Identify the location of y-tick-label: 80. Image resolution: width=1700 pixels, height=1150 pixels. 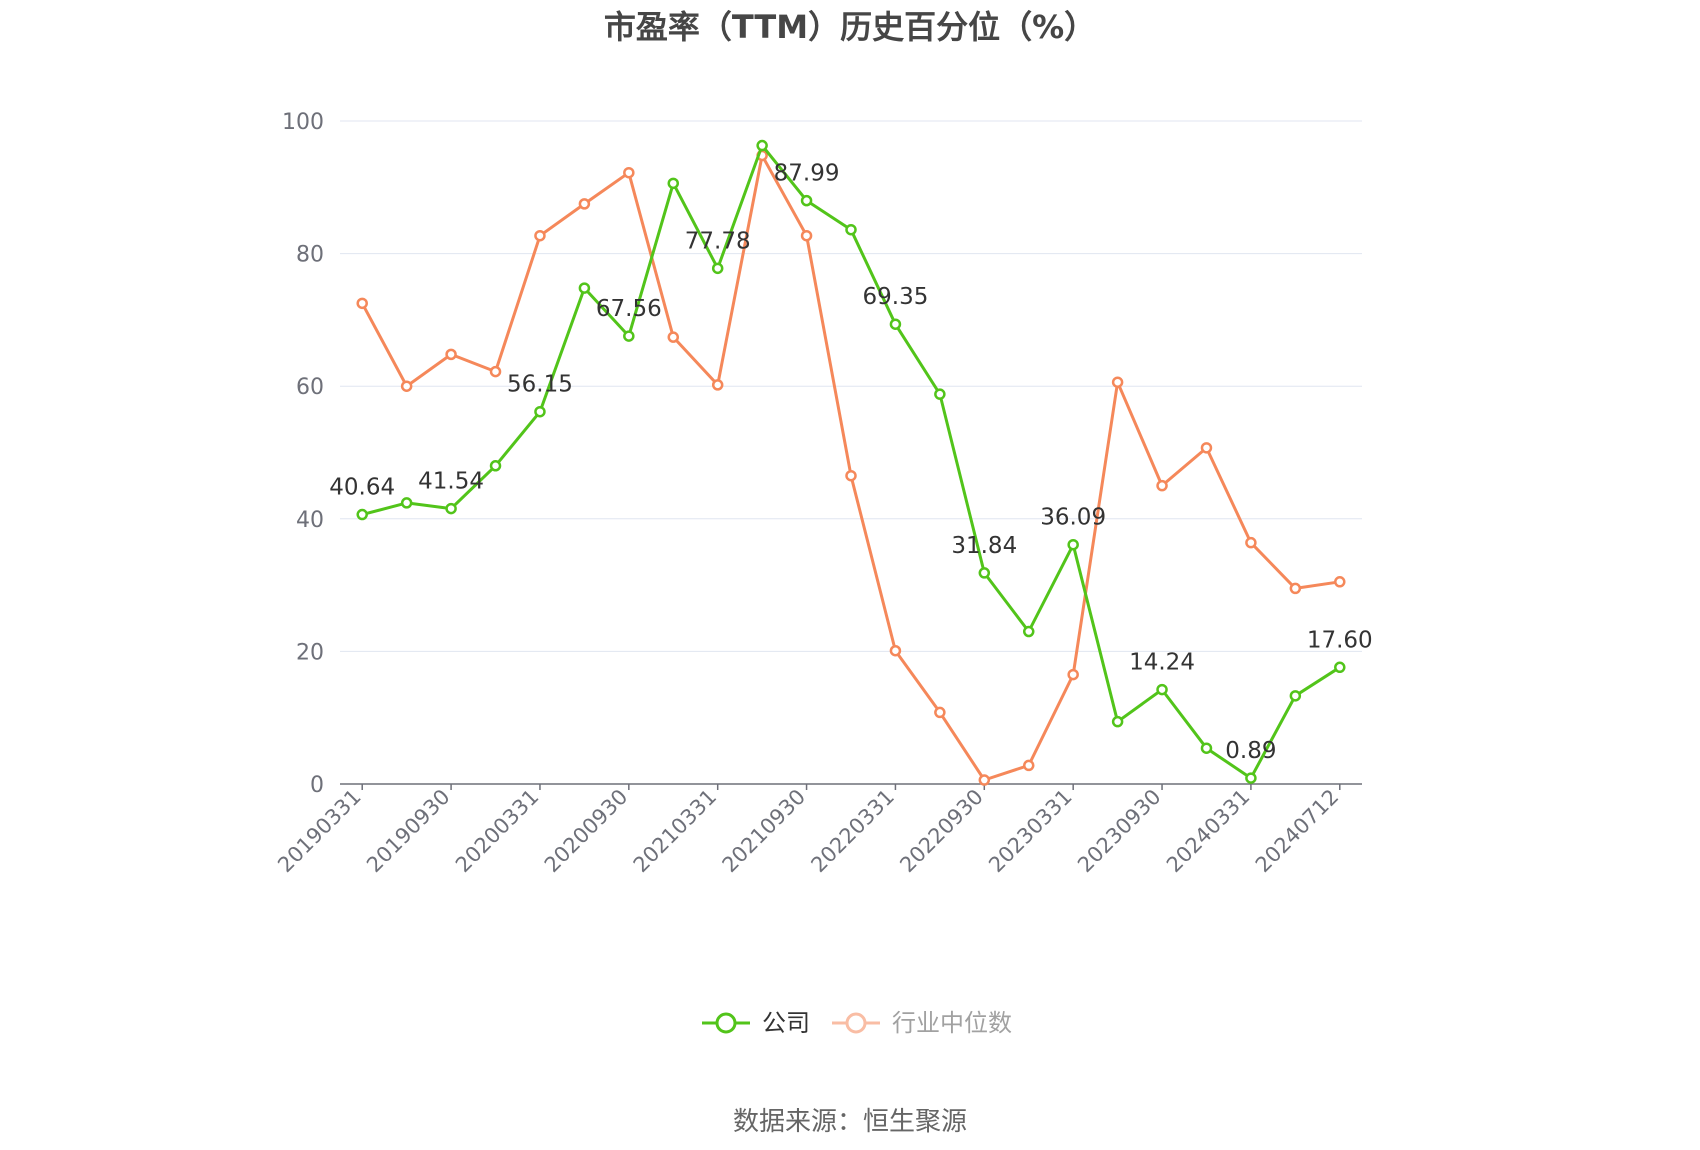
(310, 255).